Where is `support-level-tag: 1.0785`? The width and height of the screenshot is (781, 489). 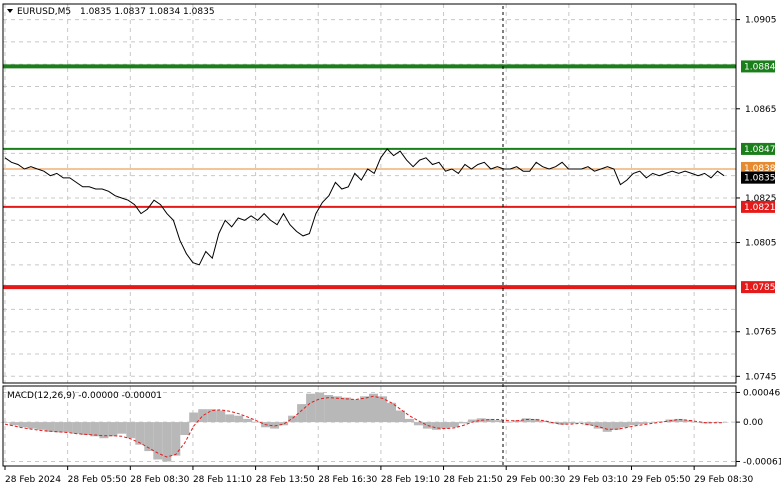 support-level-tag: 1.0785 is located at coordinates (760, 288).